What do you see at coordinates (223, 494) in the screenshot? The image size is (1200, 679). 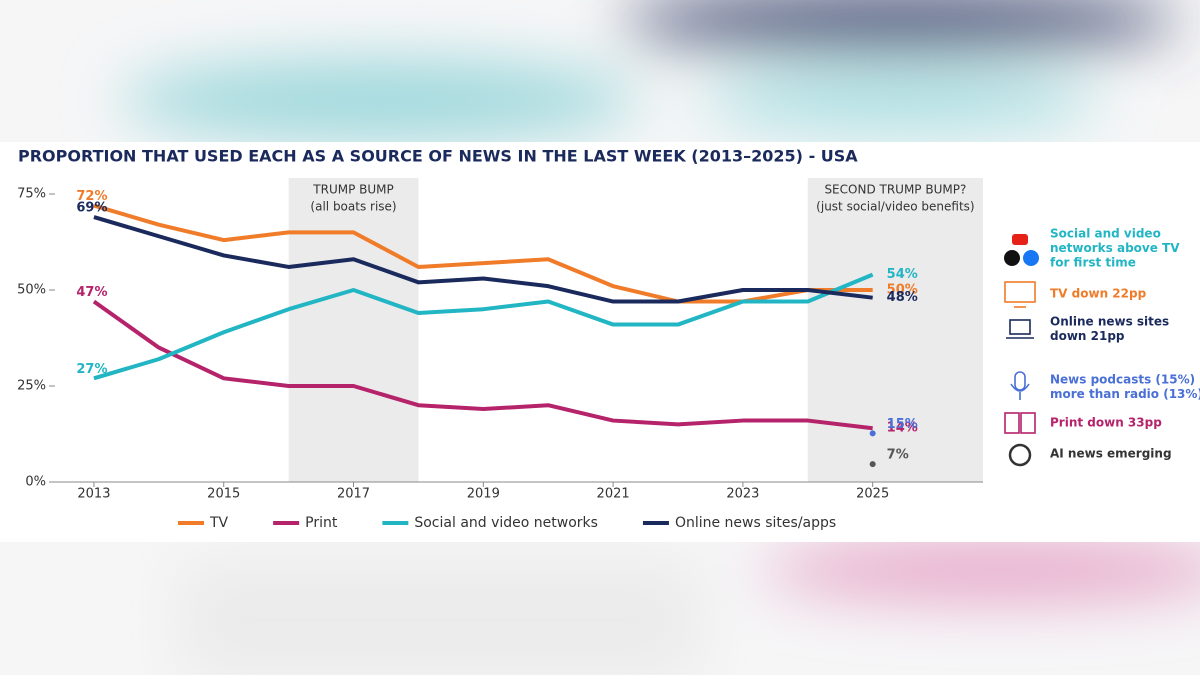 I see `x-tick-label: 2015` at bounding box center [223, 494].